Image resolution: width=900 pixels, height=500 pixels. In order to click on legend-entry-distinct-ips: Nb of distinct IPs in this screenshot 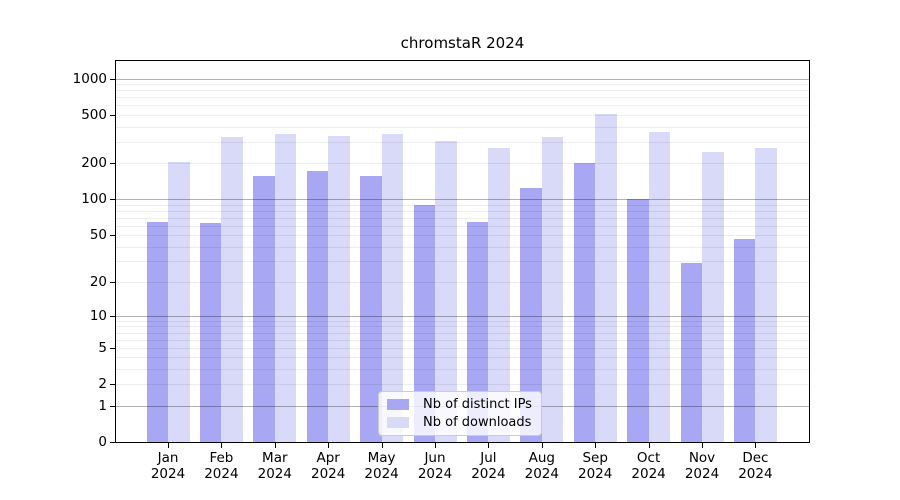, I will do `click(459, 404)`.